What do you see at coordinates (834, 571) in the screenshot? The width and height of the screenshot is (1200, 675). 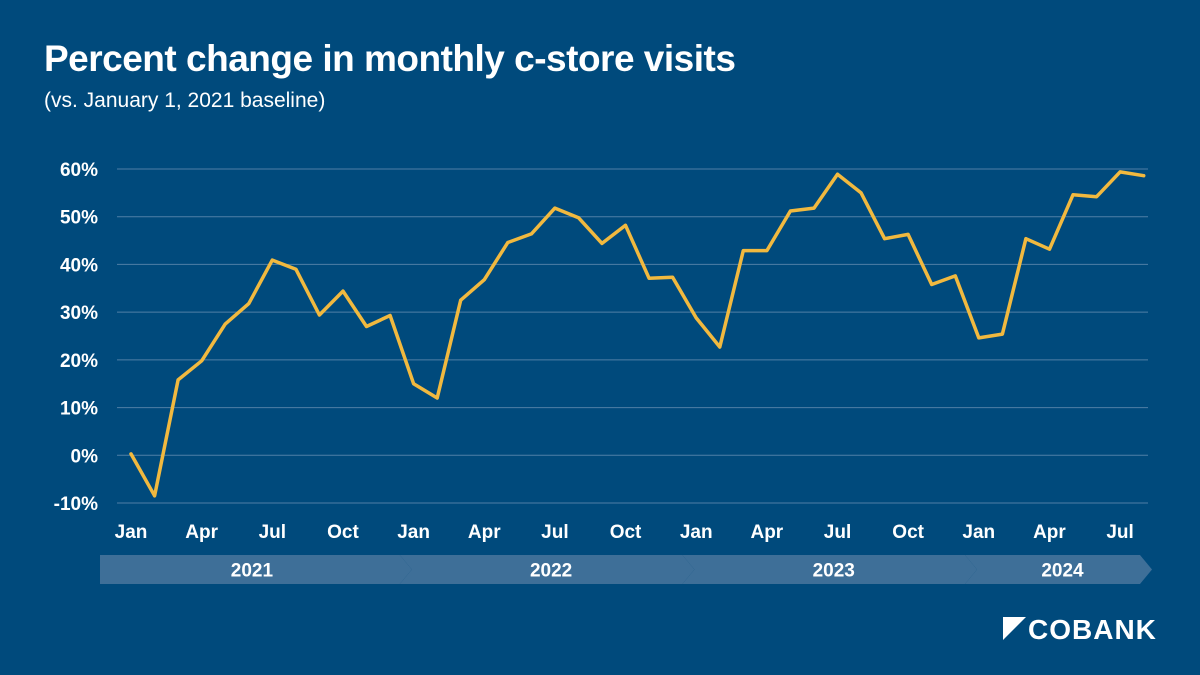 I see `year-label: 2023` at bounding box center [834, 571].